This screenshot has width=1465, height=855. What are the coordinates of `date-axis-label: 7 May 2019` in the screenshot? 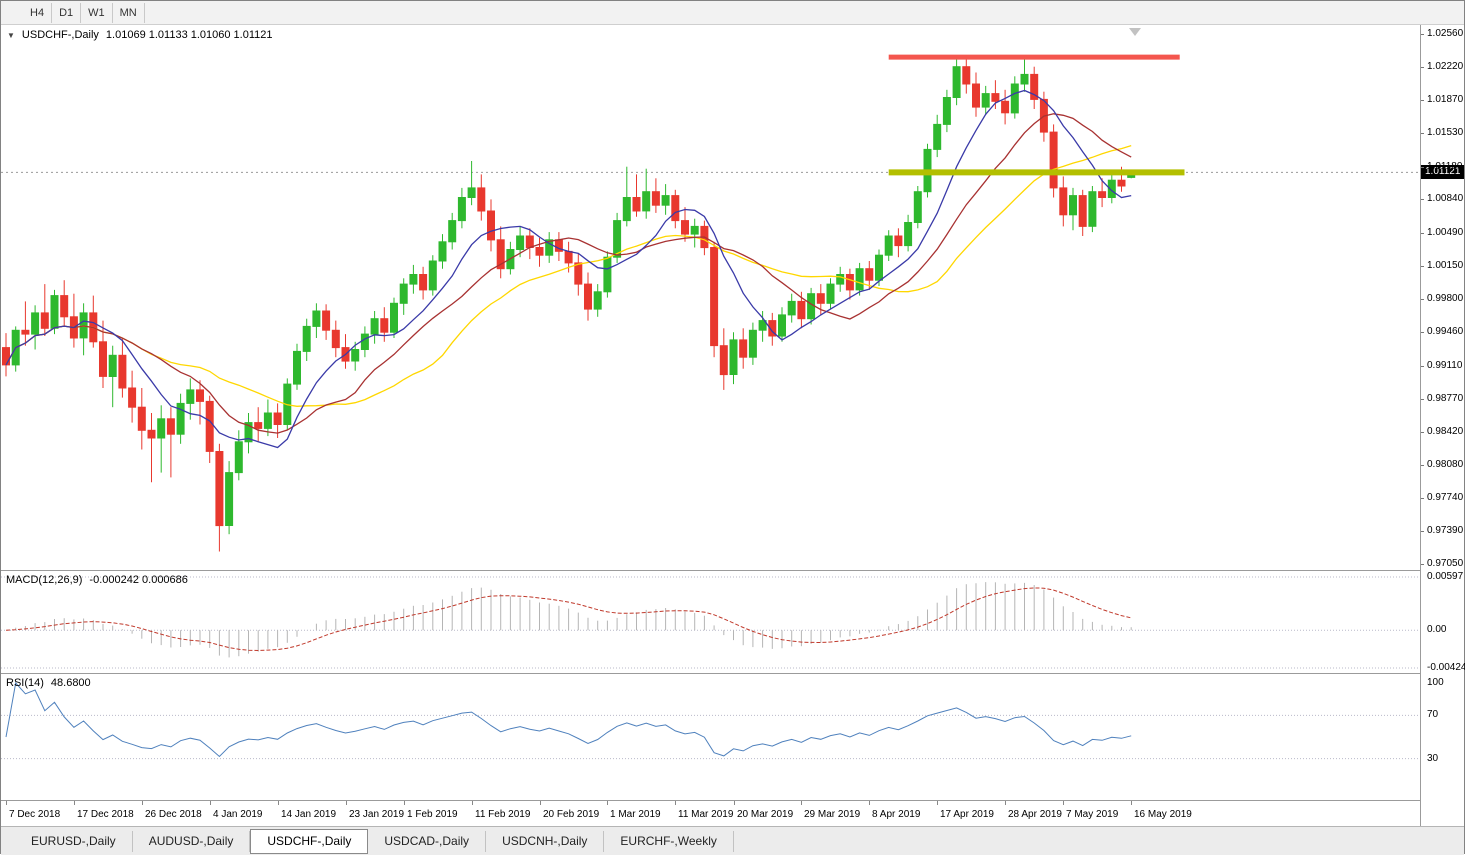 It's located at (1092, 814).